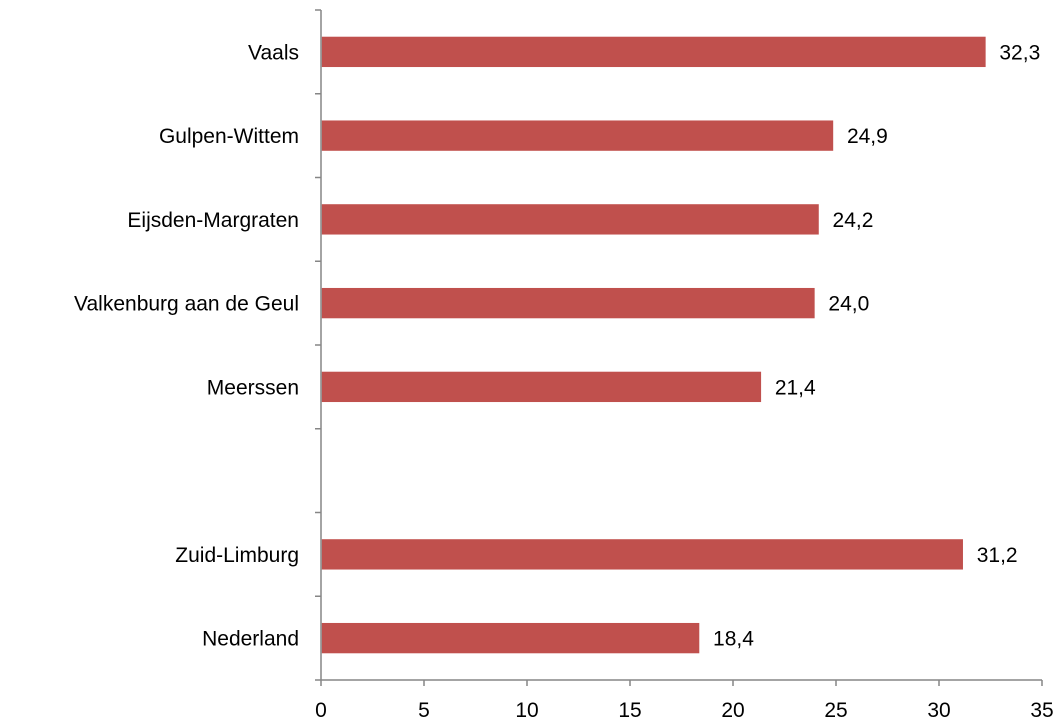 This screenshot has height=726, width=1060. What do you see at coordinates (848, 304) in the screenshot?
I see `data-label: 24,0` at bounding box center [848, 304].